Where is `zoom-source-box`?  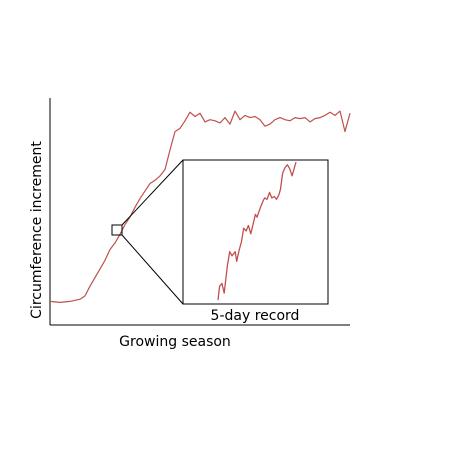 zoom-source-box is located at coordinates (117, 230).